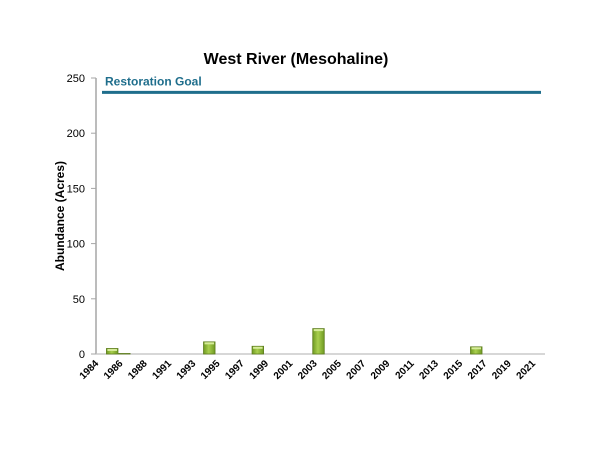  I want to click on restoration-goal: Restoration Goal, so click(321, 84).